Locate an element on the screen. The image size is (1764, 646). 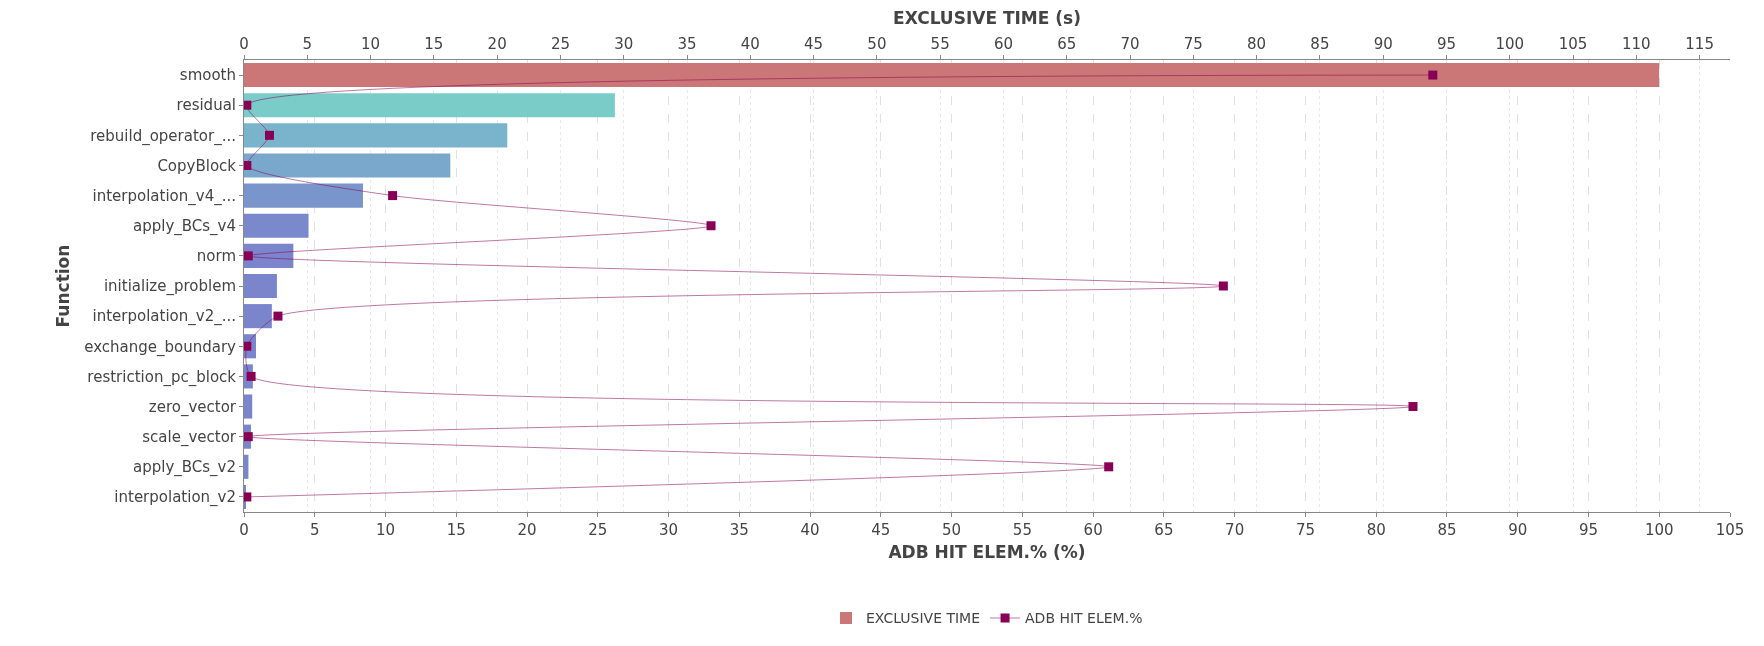
x-tick-label: 95 is located at coordinates (1588, 530).